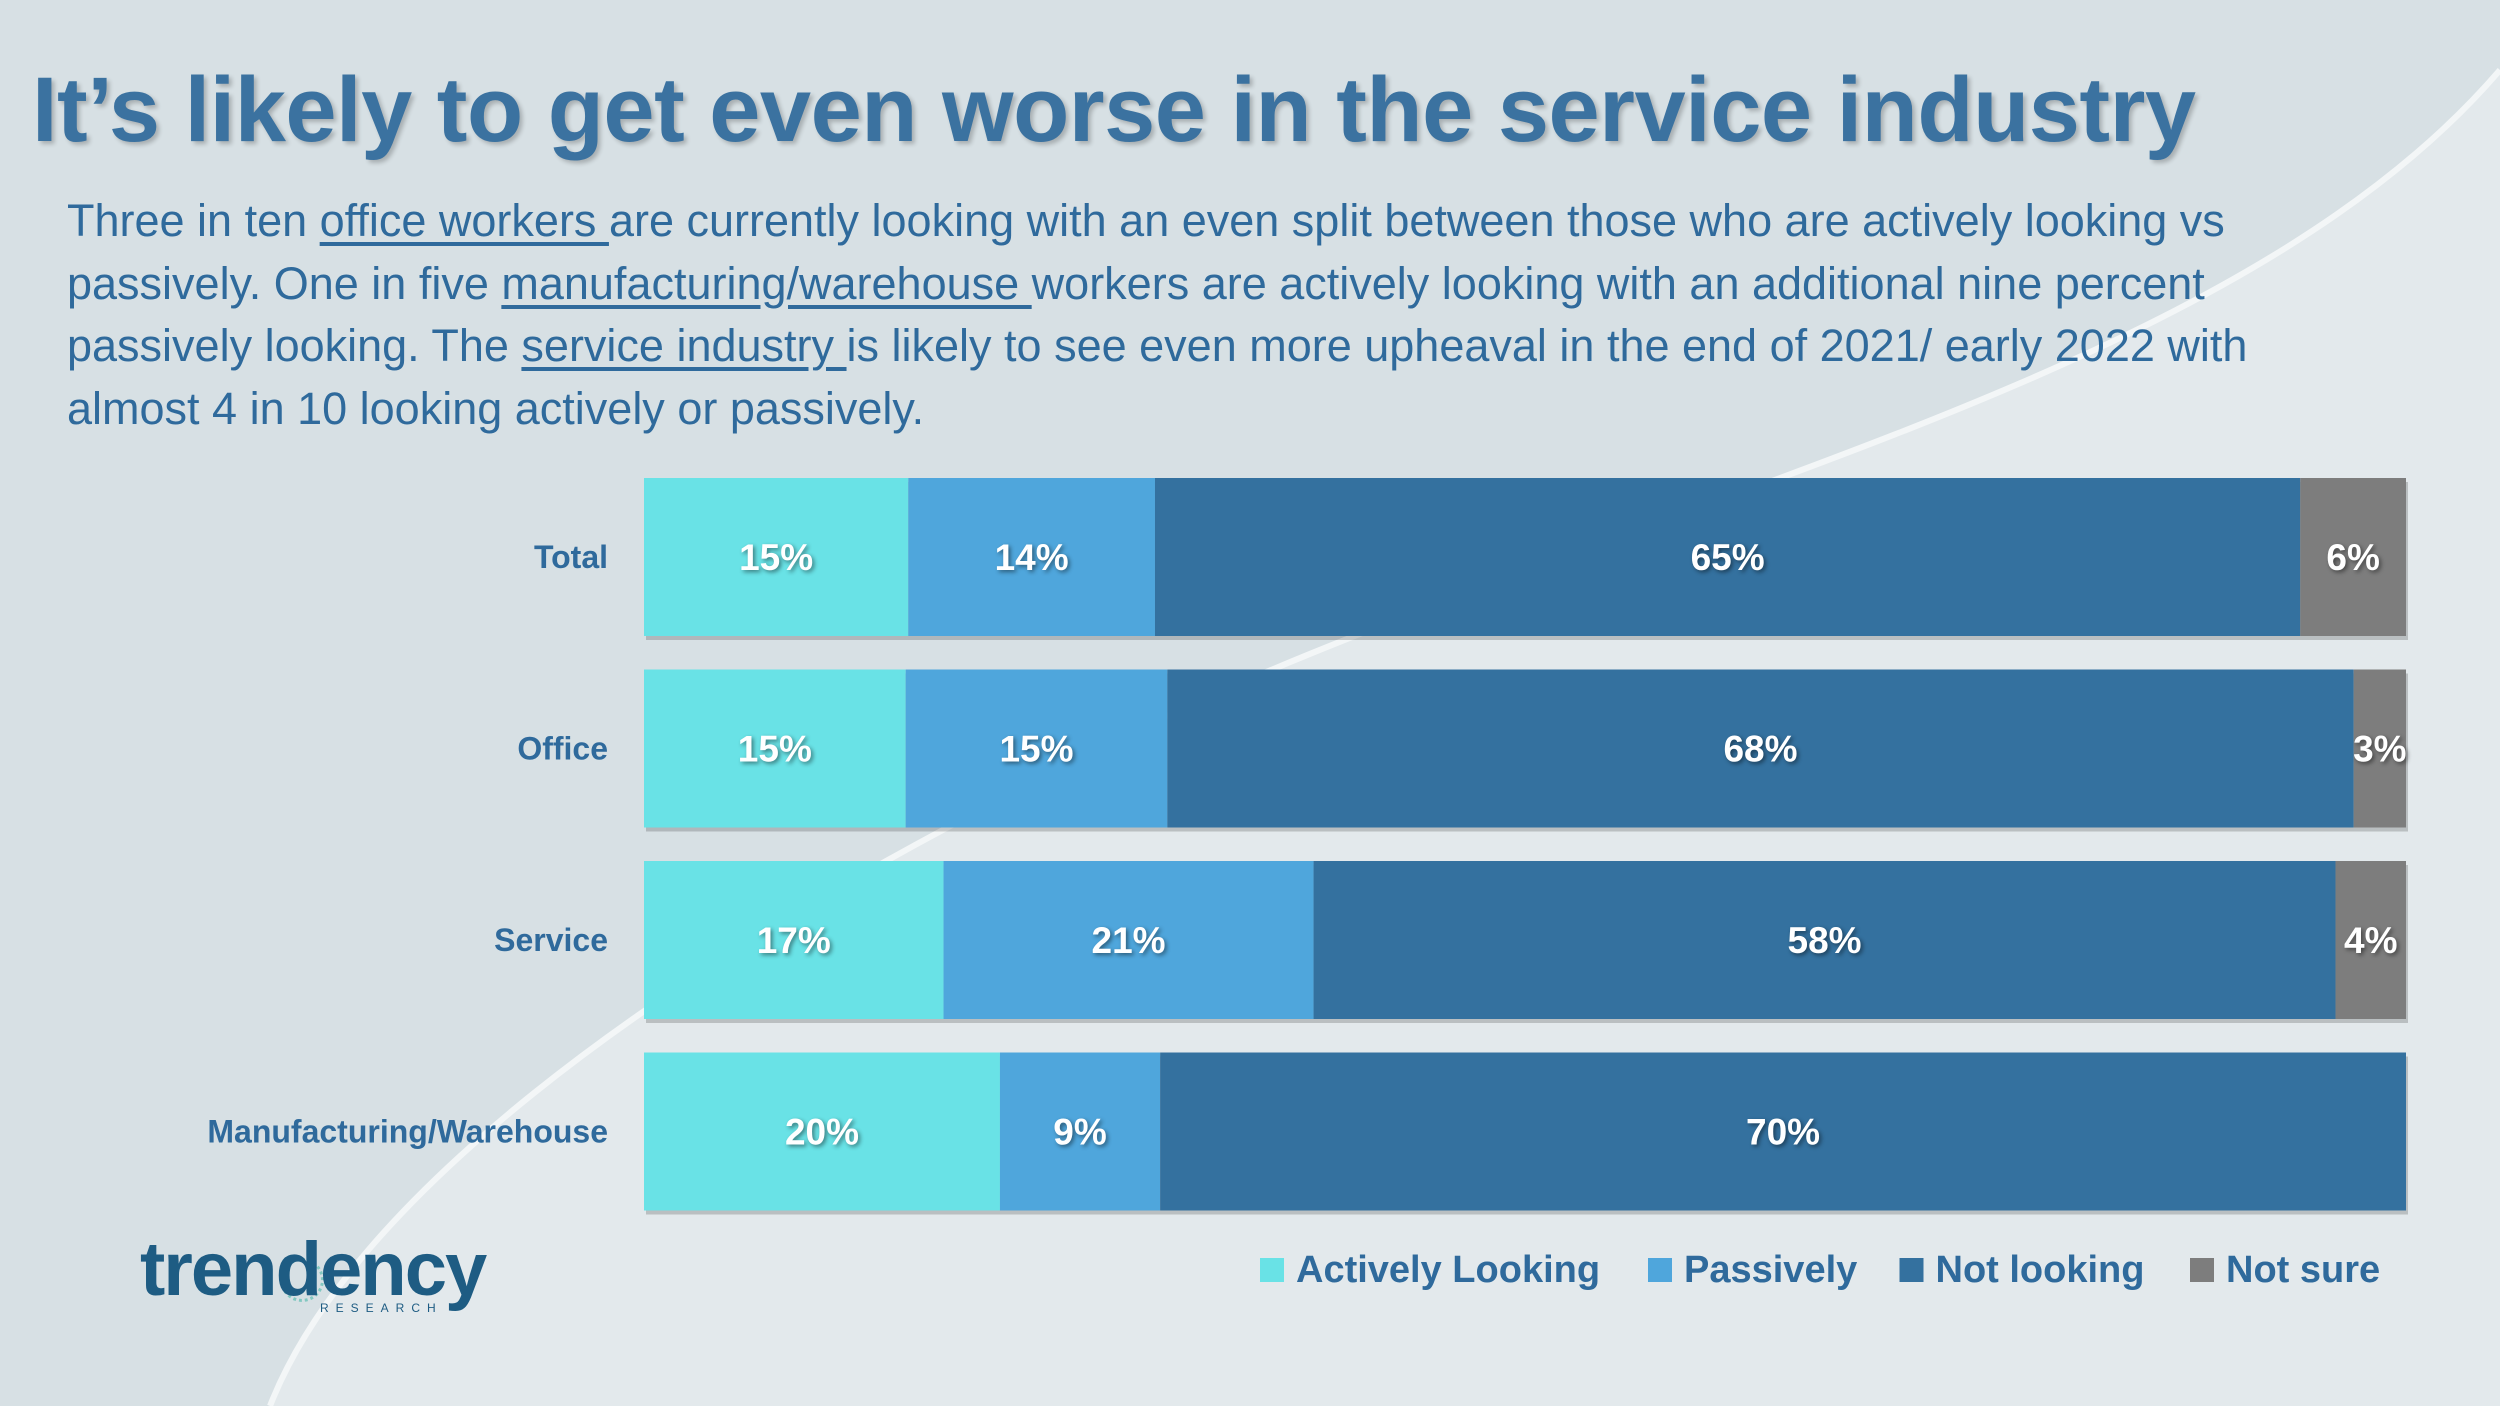 The width and height of the screenshot is (2500, 1406). I want to click on data-label: 20%, so click(822, 1132).